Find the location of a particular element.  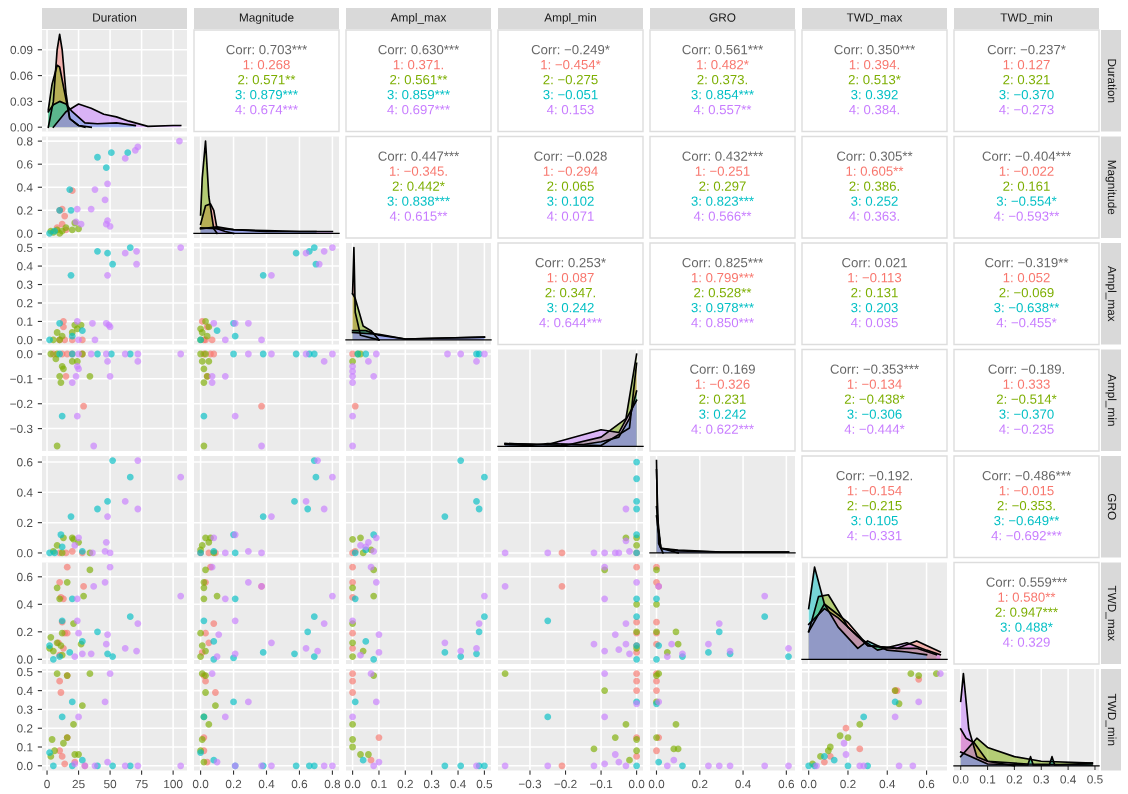

text: 4: 0.615** is located at coordinates (418, 216).